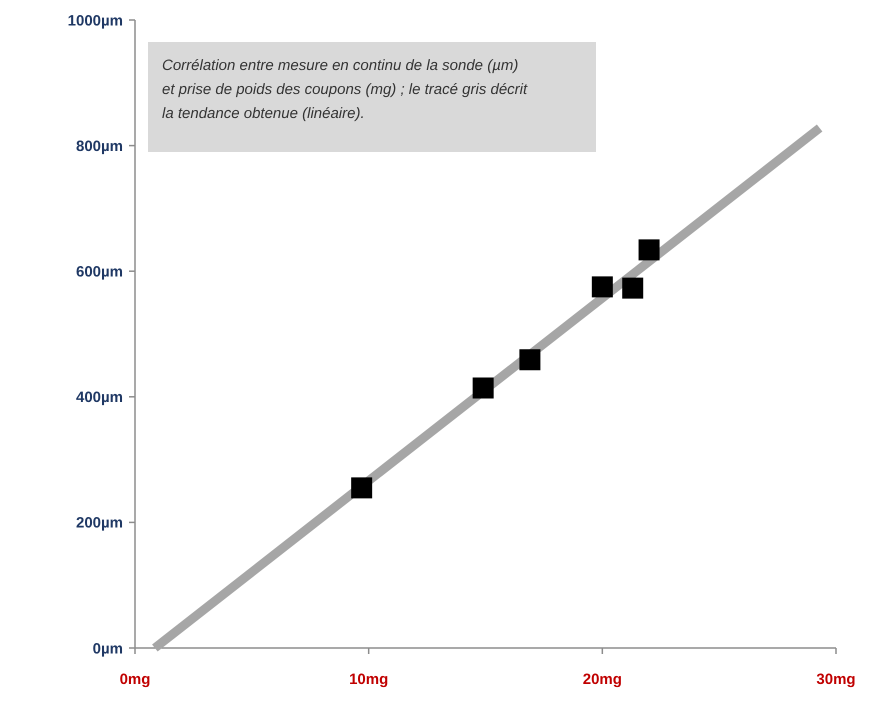 This screenshot has width=874, height=701. Describe the element at coordinates (135, 679) in the screenshot. I see `x-tick-label: 0mg` at that location.